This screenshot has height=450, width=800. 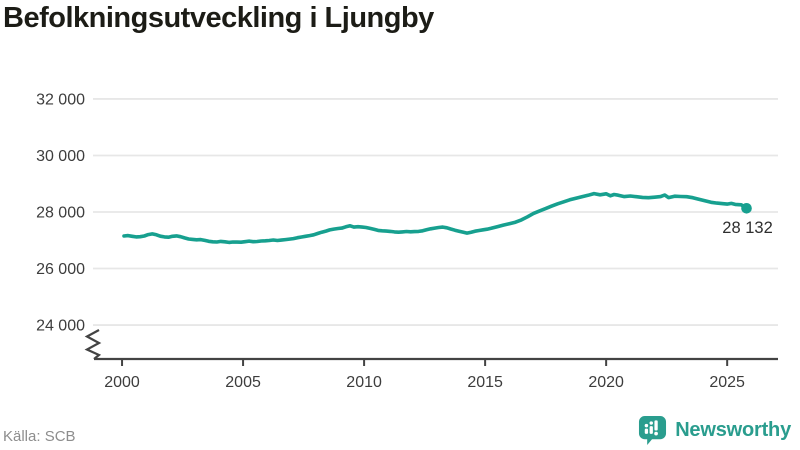 I want to click on newsworthy-bubble-chart-icon, so click(x=653, y=430).